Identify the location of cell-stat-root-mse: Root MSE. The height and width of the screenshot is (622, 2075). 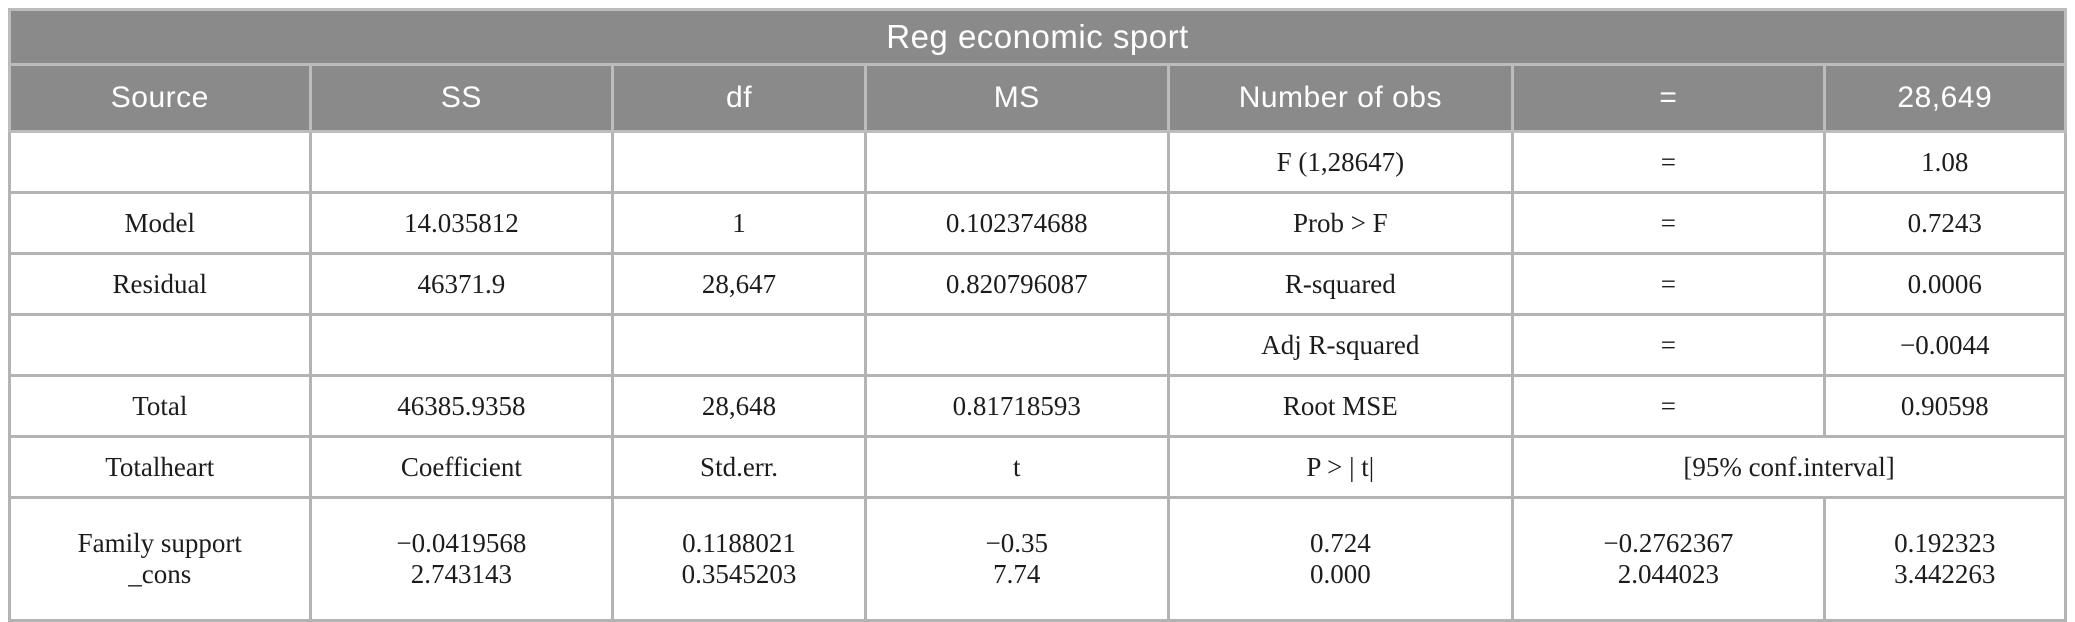
(1340, 406).